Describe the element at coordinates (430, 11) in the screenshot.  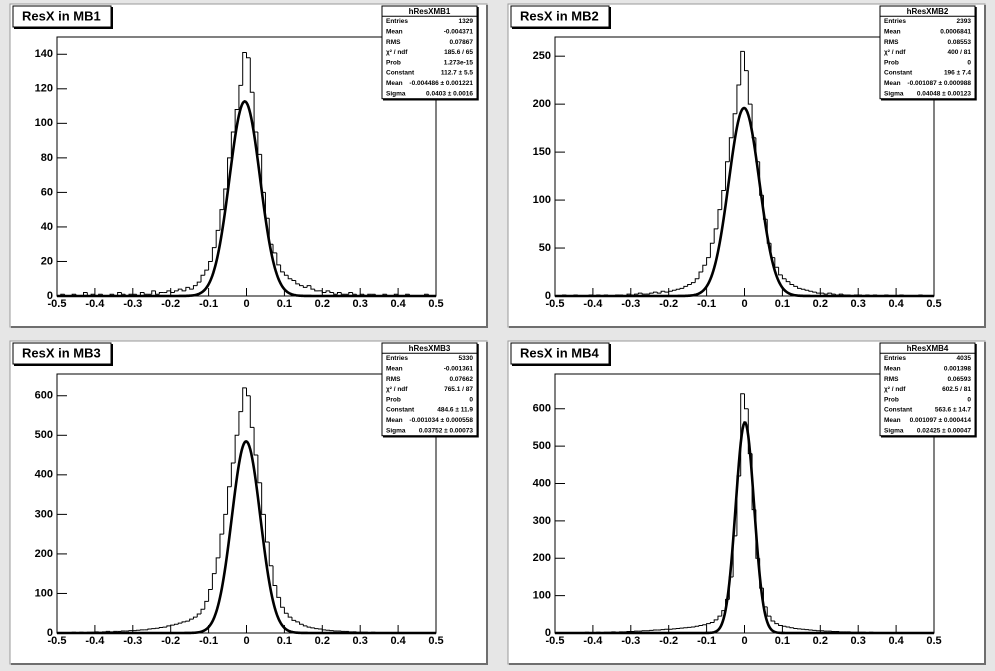
I see `stats-title: hResXMB1` at that location.